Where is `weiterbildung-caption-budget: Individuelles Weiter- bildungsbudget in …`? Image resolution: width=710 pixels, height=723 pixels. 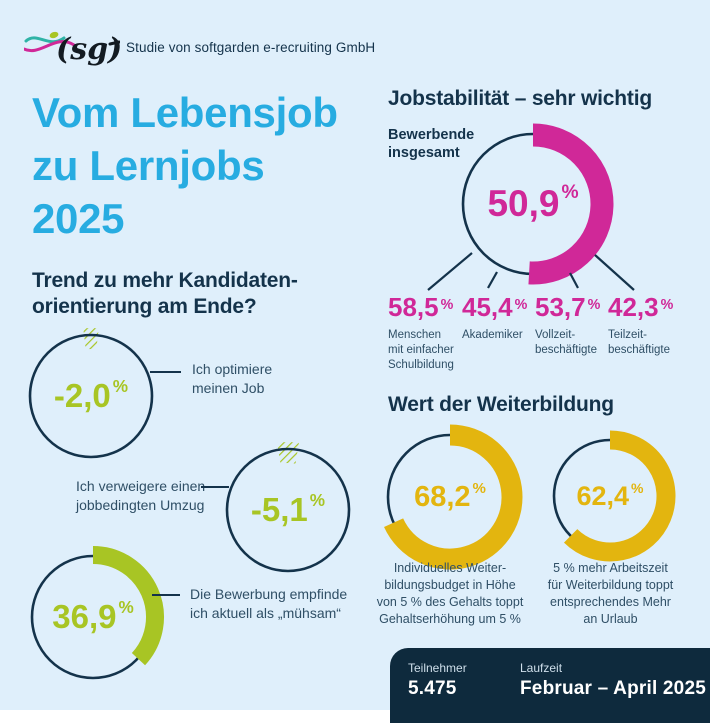 weiterbildung-caption-budget: Individuelles Weiter- bildungsbudget in … is located at coordinates (450, 593).